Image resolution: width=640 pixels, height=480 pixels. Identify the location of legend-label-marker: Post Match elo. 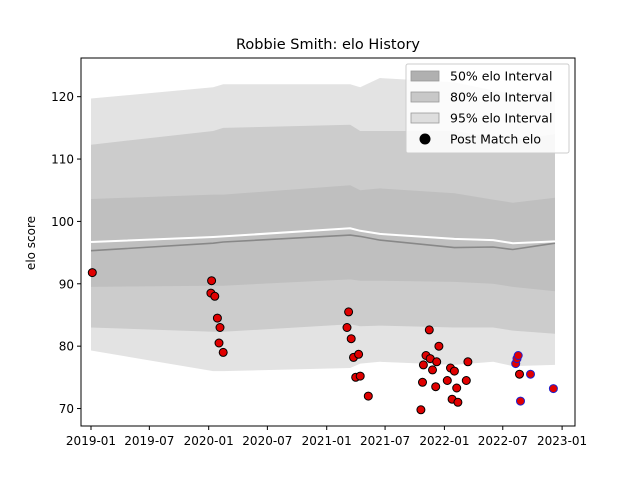
(495, 139).